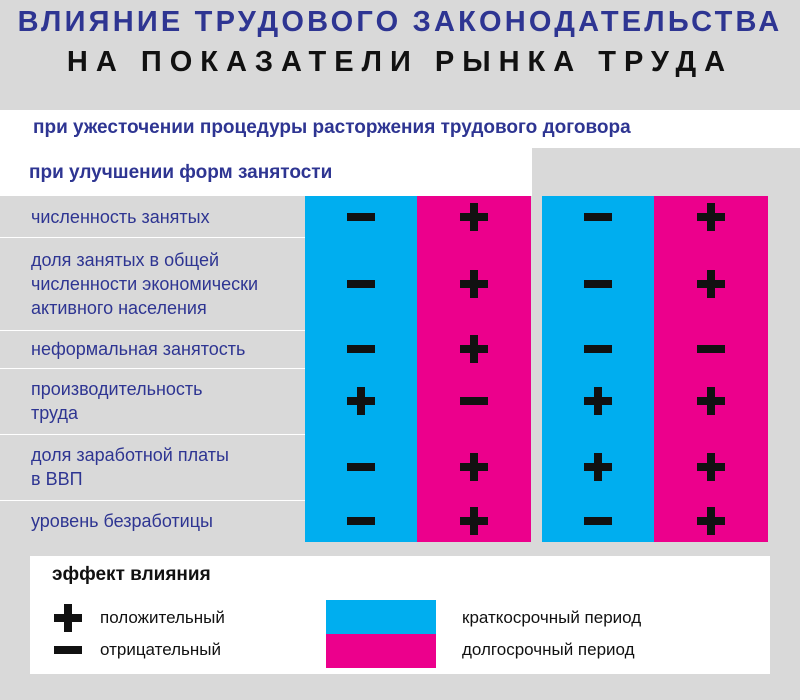  What do you see at coordinates (138, 349) in the screenshot?
I see `row-label: неформальная занятость` at bounding box center [138, 349].